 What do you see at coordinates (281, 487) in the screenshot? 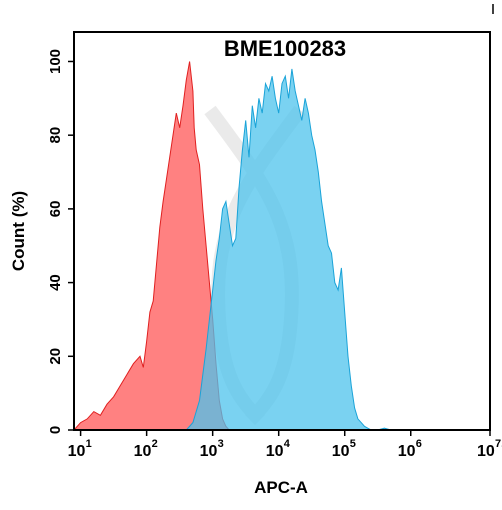
I see `x-axis-label: APC-A` at bounding box center [281, 487].